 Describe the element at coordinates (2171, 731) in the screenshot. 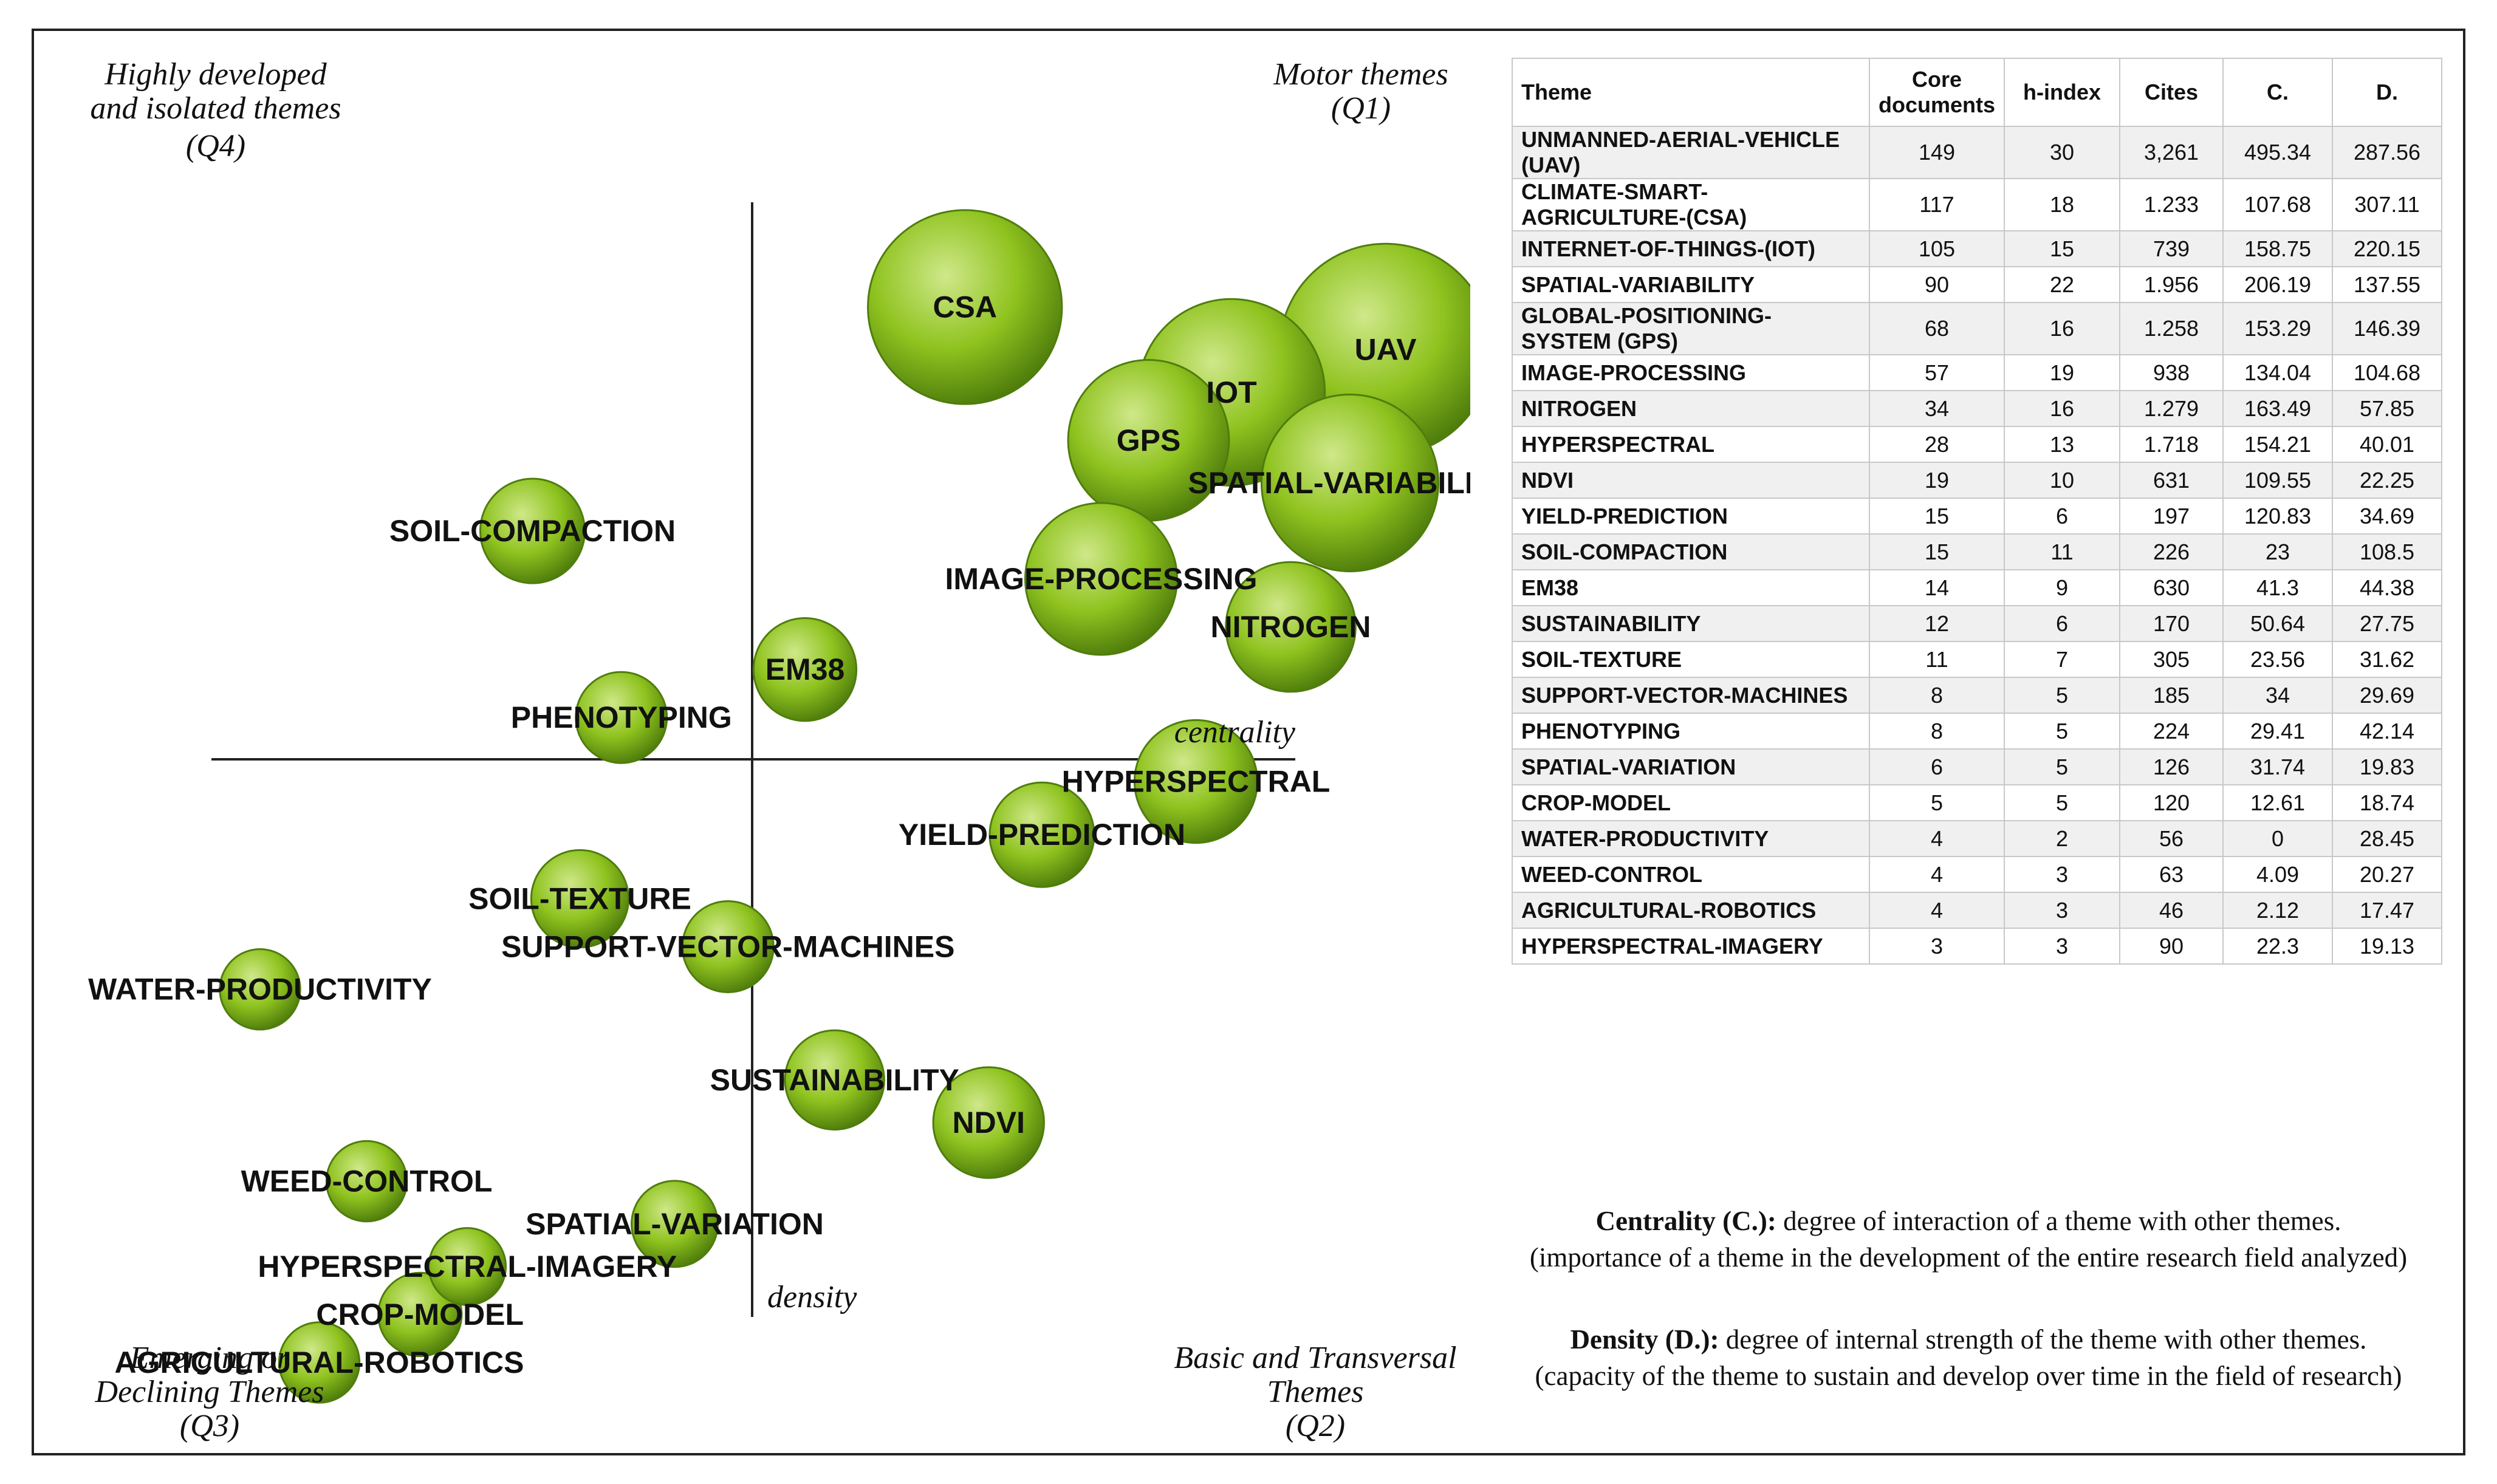

I see `cell-cites: 224` at that location.